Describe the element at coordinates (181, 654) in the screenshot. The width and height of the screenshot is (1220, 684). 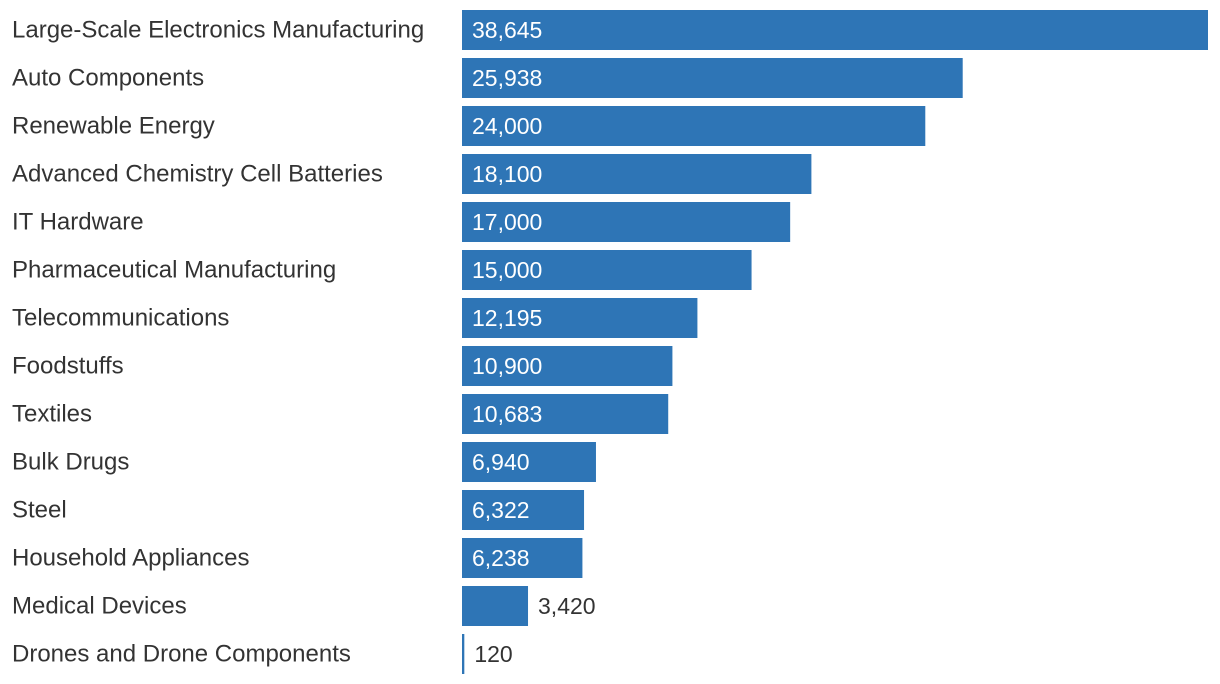
I see `category-label: Drones and Drone Components` at that location.